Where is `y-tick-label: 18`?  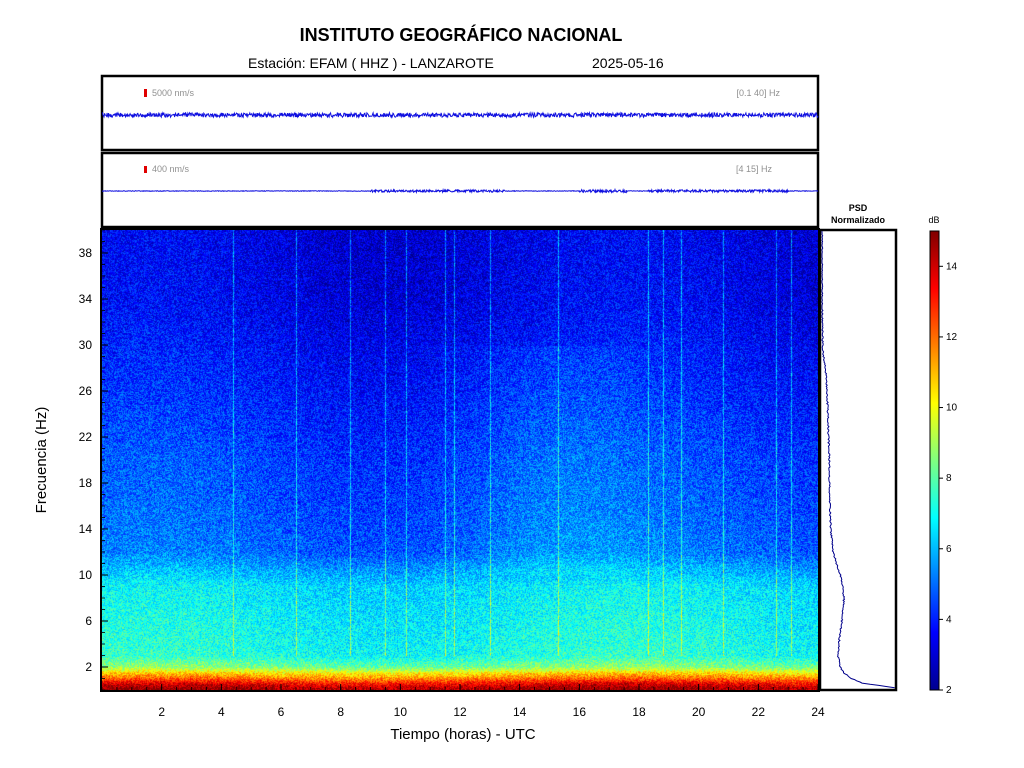
y-tick-label: 18 is located at coordinates (86, 483).